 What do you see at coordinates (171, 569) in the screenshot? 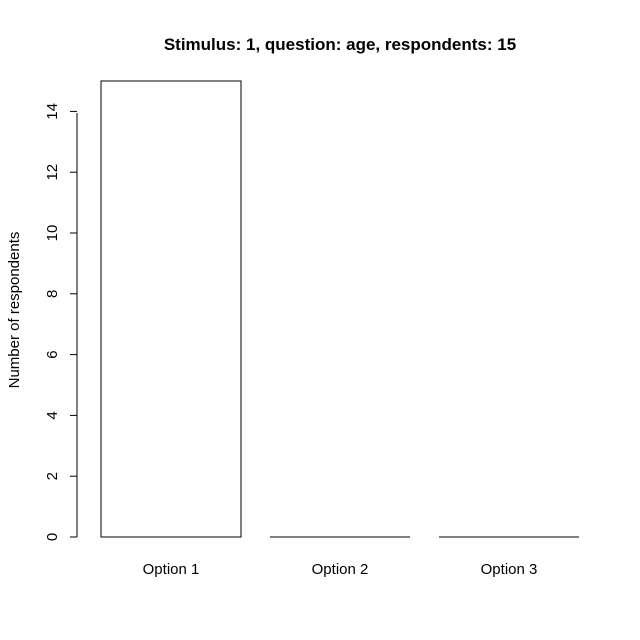
I see `x-category-label: Option 1` at bounding box center [171, 569].